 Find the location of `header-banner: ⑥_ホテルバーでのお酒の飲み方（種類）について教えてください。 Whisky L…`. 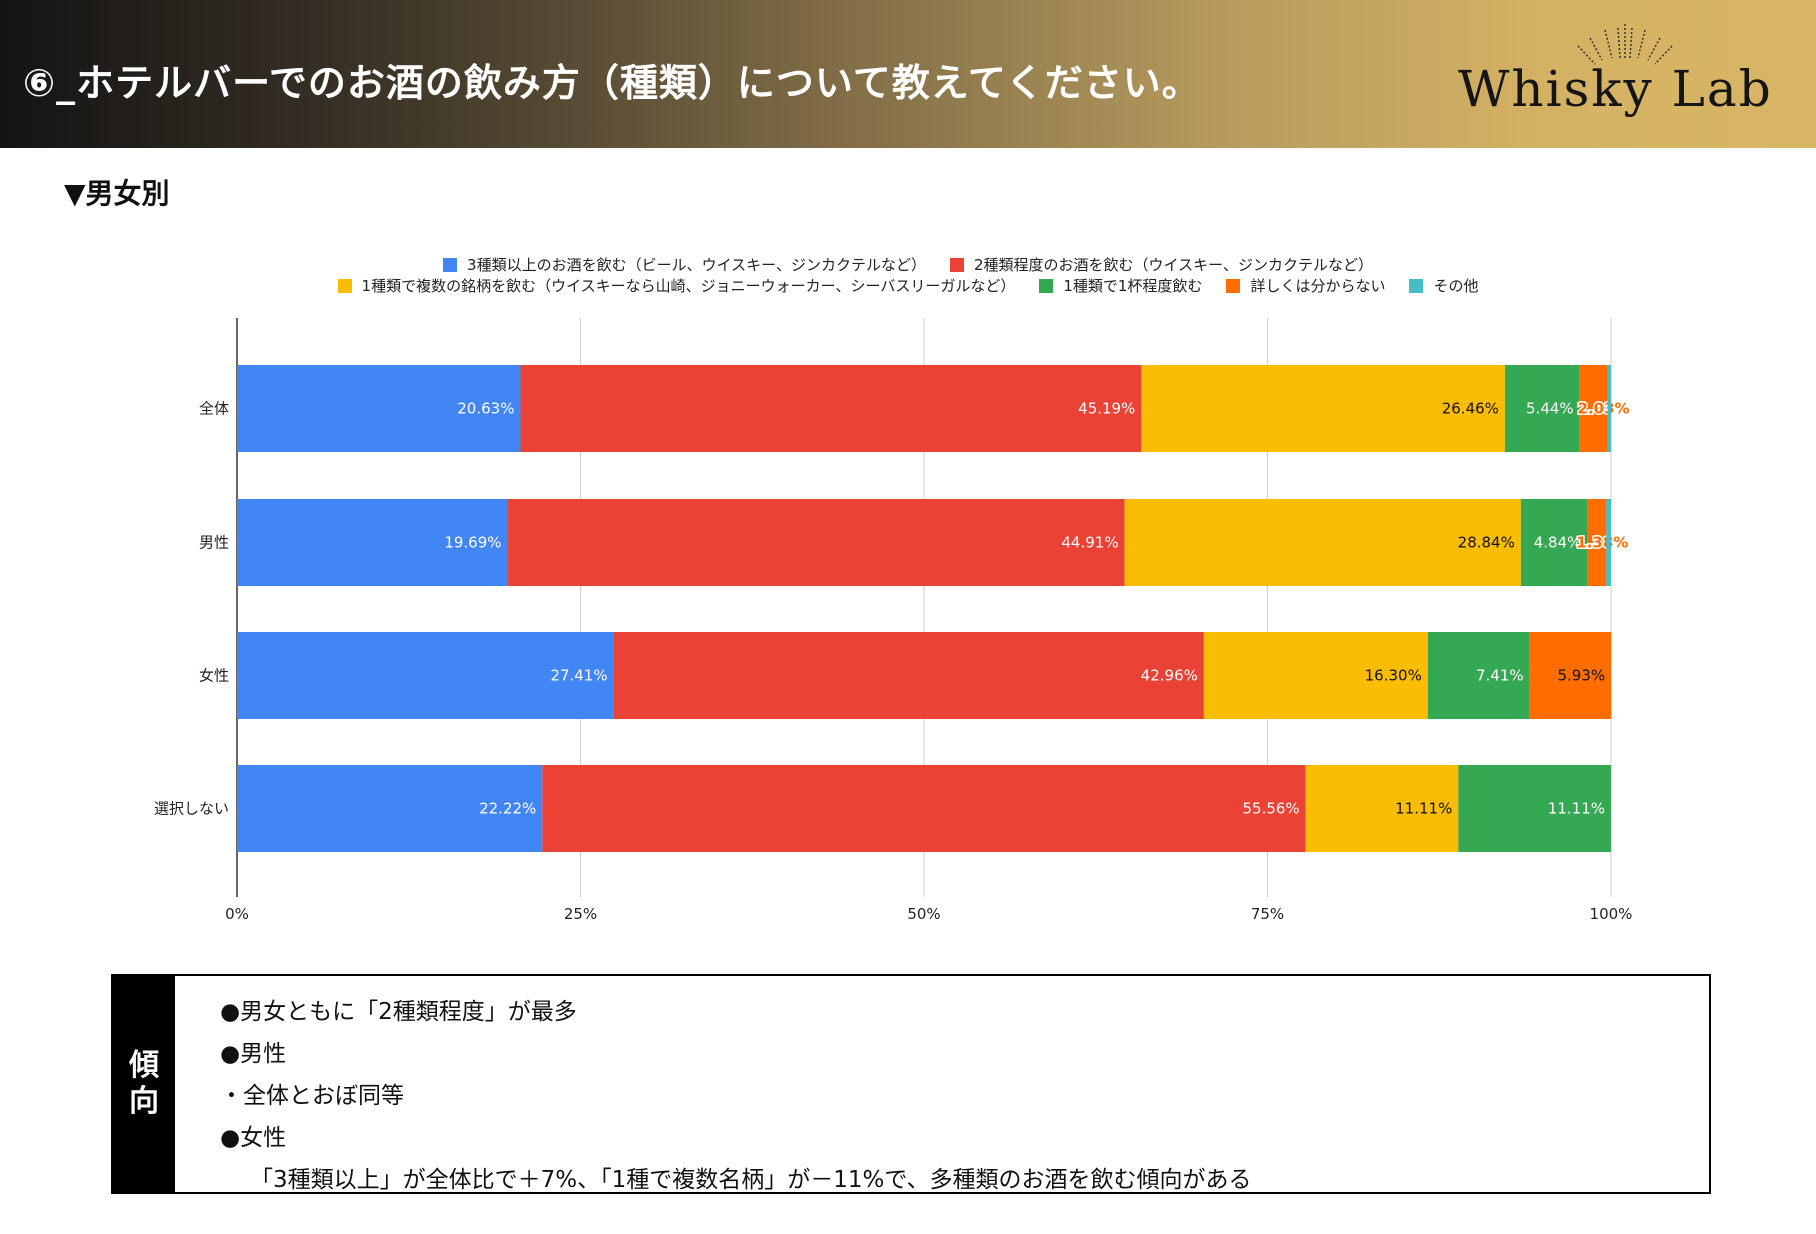

header-banner: ⑥_ホテルバーでのお酒の飲み方（種類）について教えてください。 Whisky L… is located at coordinates (908, 74).